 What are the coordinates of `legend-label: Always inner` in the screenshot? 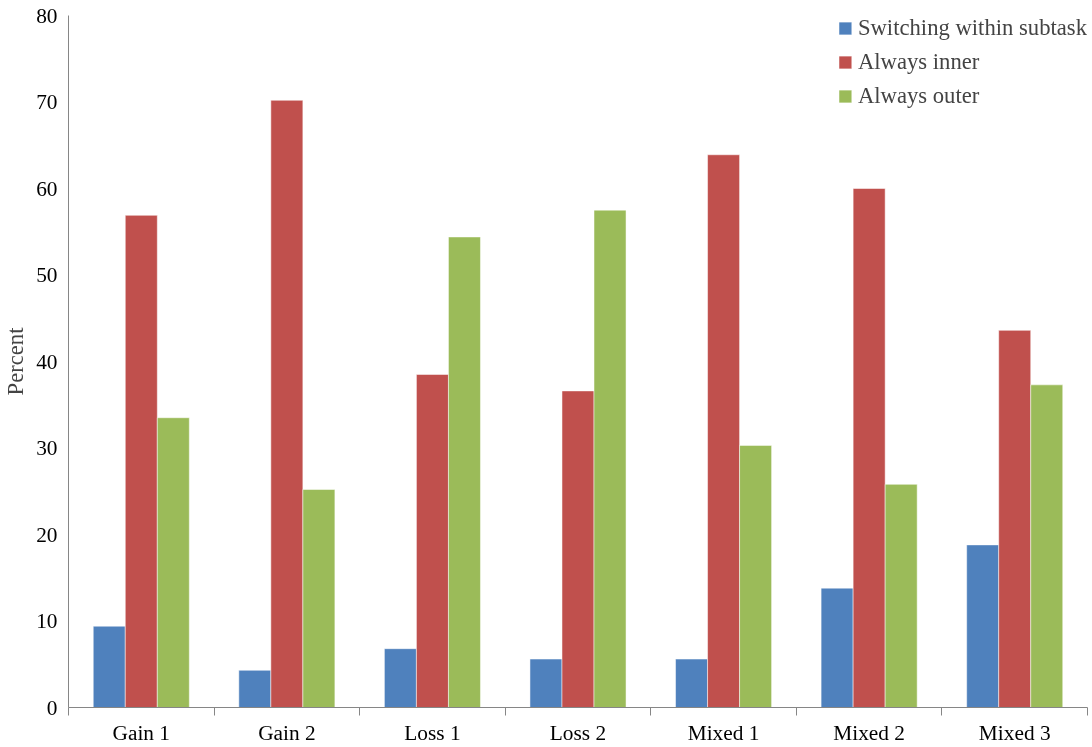 It's located at (918, 62).